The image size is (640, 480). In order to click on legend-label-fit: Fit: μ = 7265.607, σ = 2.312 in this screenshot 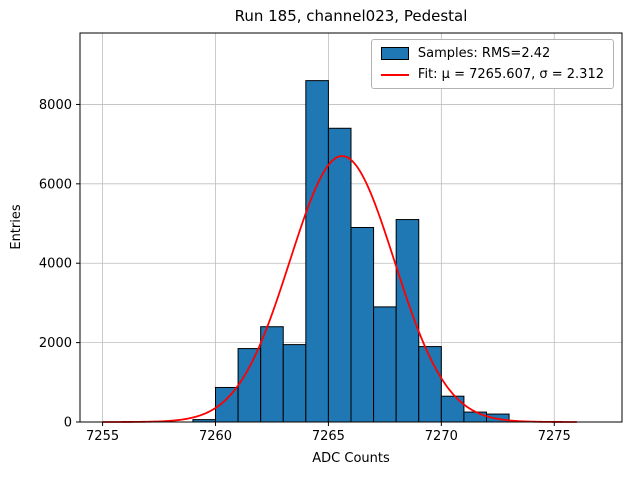, I will do `click(510, 74)`.